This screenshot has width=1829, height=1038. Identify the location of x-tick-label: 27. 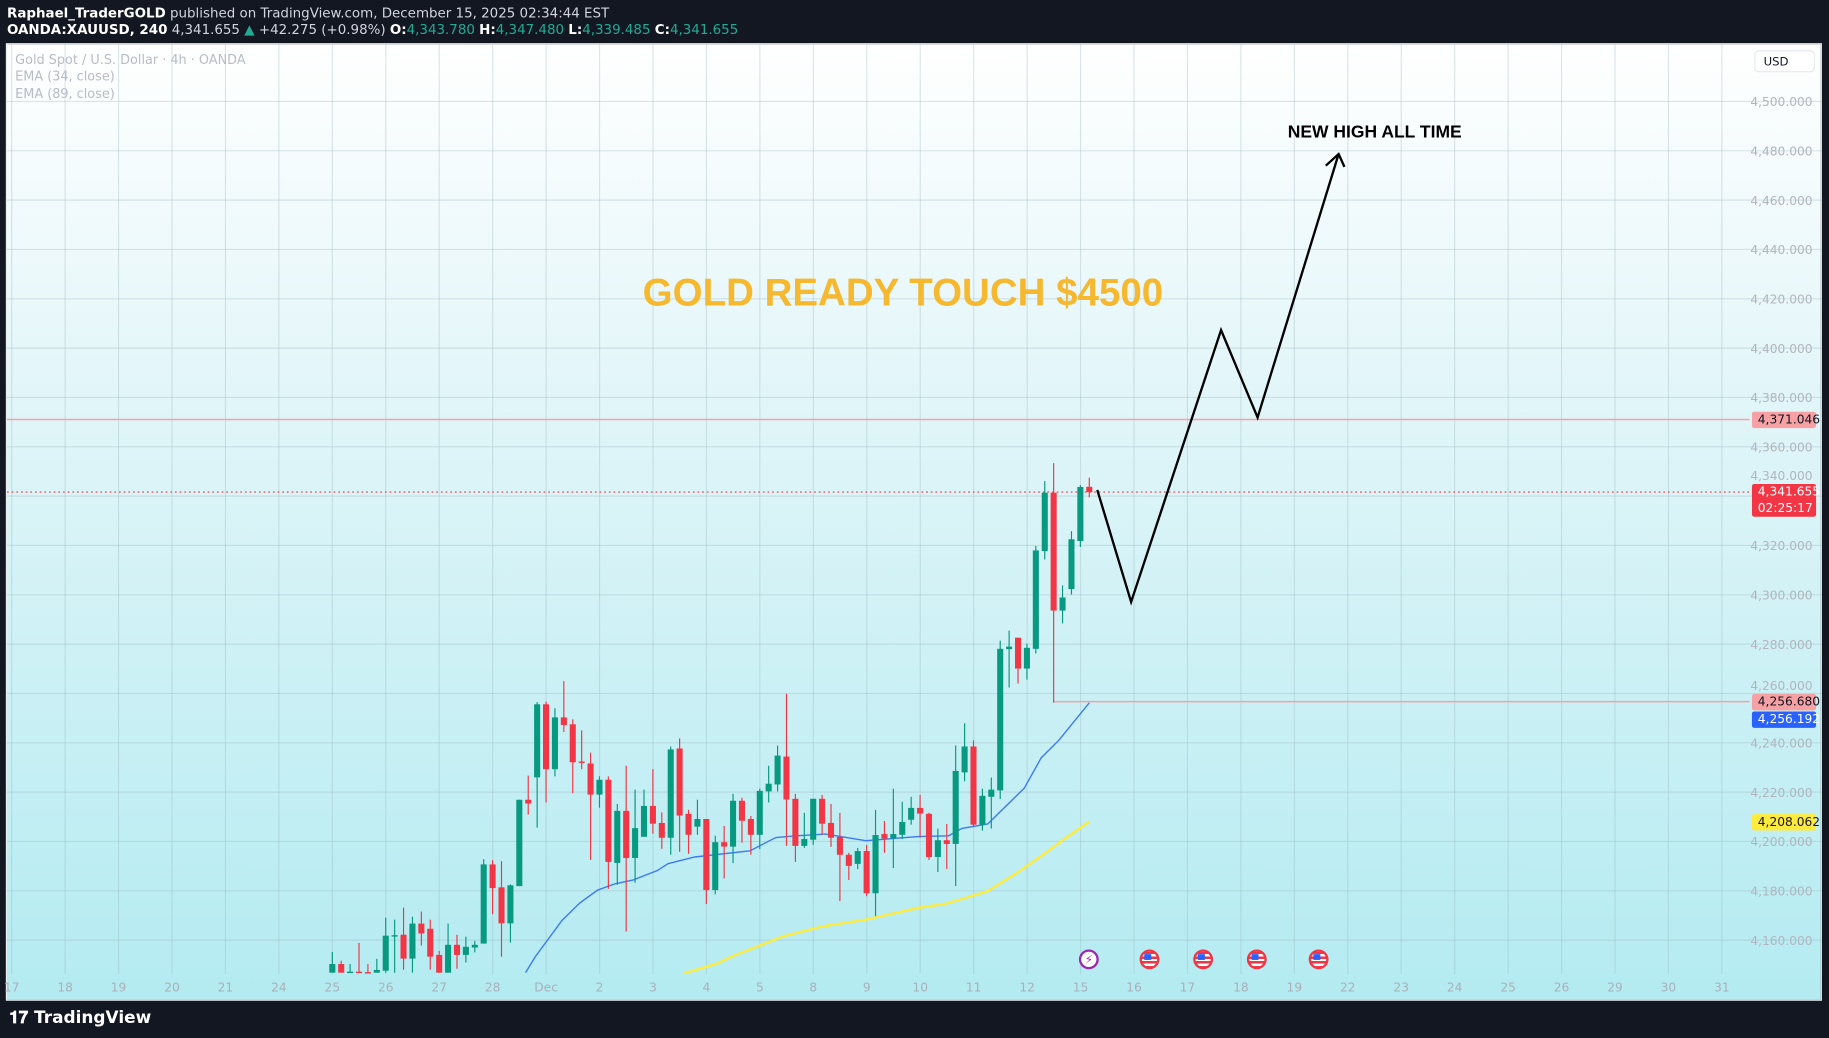
(439, 987).